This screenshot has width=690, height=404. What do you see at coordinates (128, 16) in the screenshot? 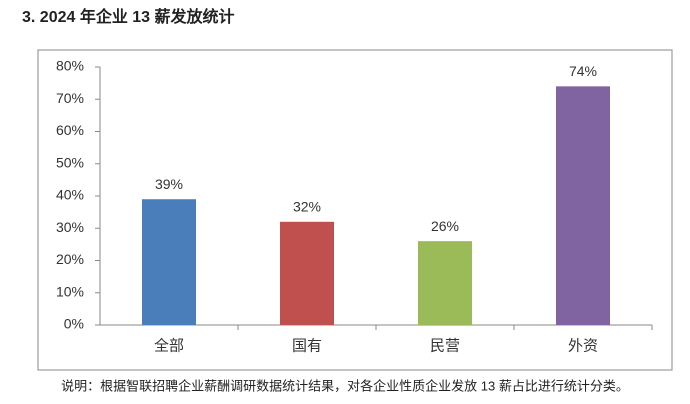
I see `chart-title: 3. 2024 年企业 13 薪发放统计` at bounding box center [128, 16].